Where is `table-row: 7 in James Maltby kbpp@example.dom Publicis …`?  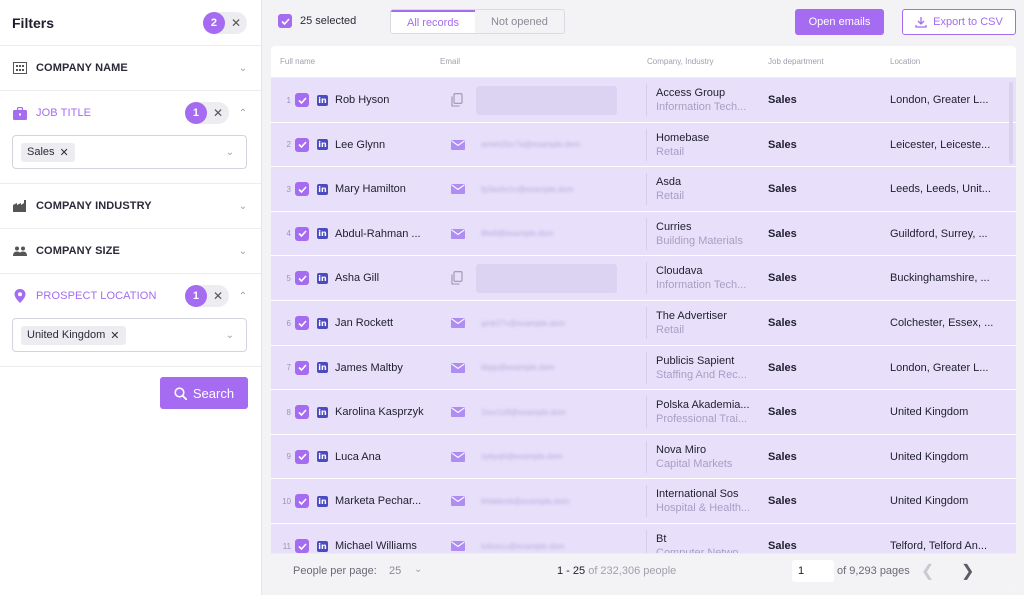 table-row: 7 in James Maltby kbpp@example.dom Publicis … is located at coordinates (643, 368).